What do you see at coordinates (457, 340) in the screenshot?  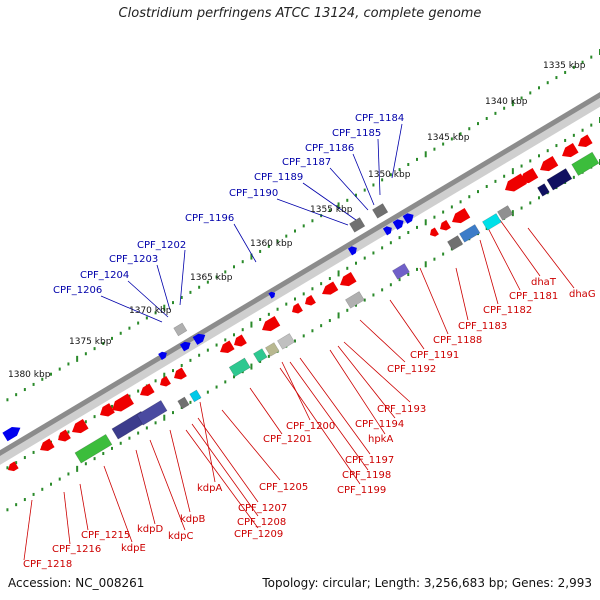 I see `gene-label-cpf-1188: CPF_1188` at bounding box center [457, 340].